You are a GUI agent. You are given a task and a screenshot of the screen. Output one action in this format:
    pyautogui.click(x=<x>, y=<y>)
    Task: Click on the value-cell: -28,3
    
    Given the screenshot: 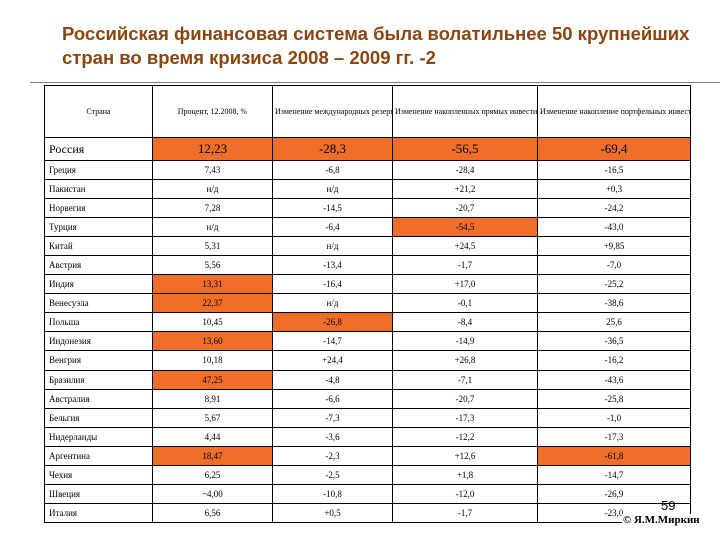 What is the action you would take?
    pyautogui.click(x=332, y=149)
    